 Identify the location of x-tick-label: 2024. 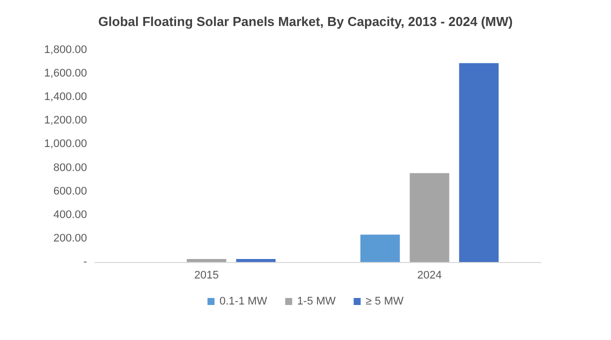
(429, 276).